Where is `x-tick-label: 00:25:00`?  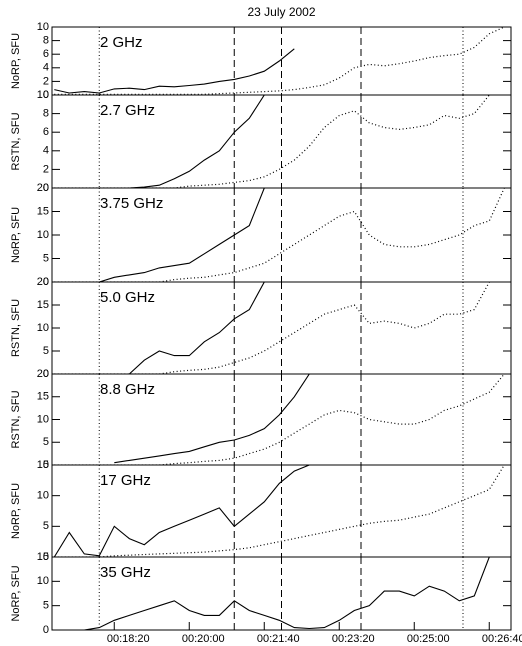
x-tick-label: 00:25:00 is located at coordinates (428, 639).